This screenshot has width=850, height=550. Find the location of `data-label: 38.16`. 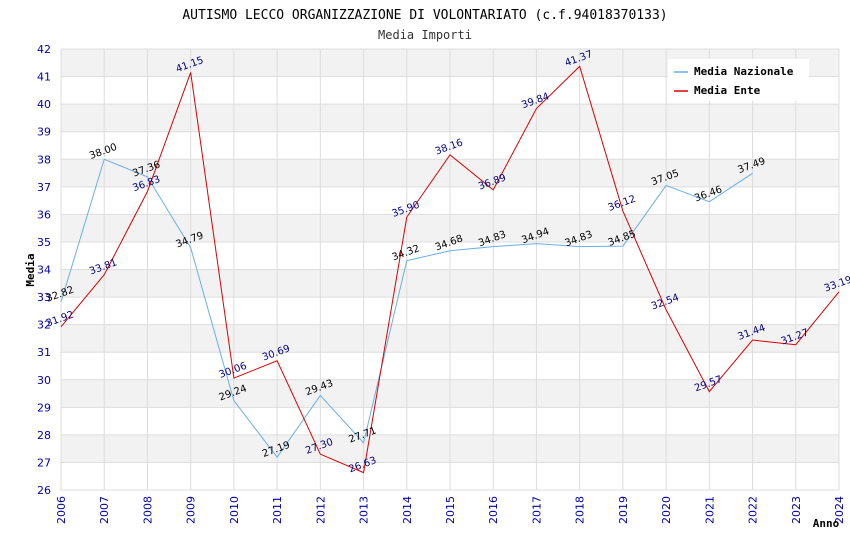

data-label: 38.16 is located at coordinates (449, 147).